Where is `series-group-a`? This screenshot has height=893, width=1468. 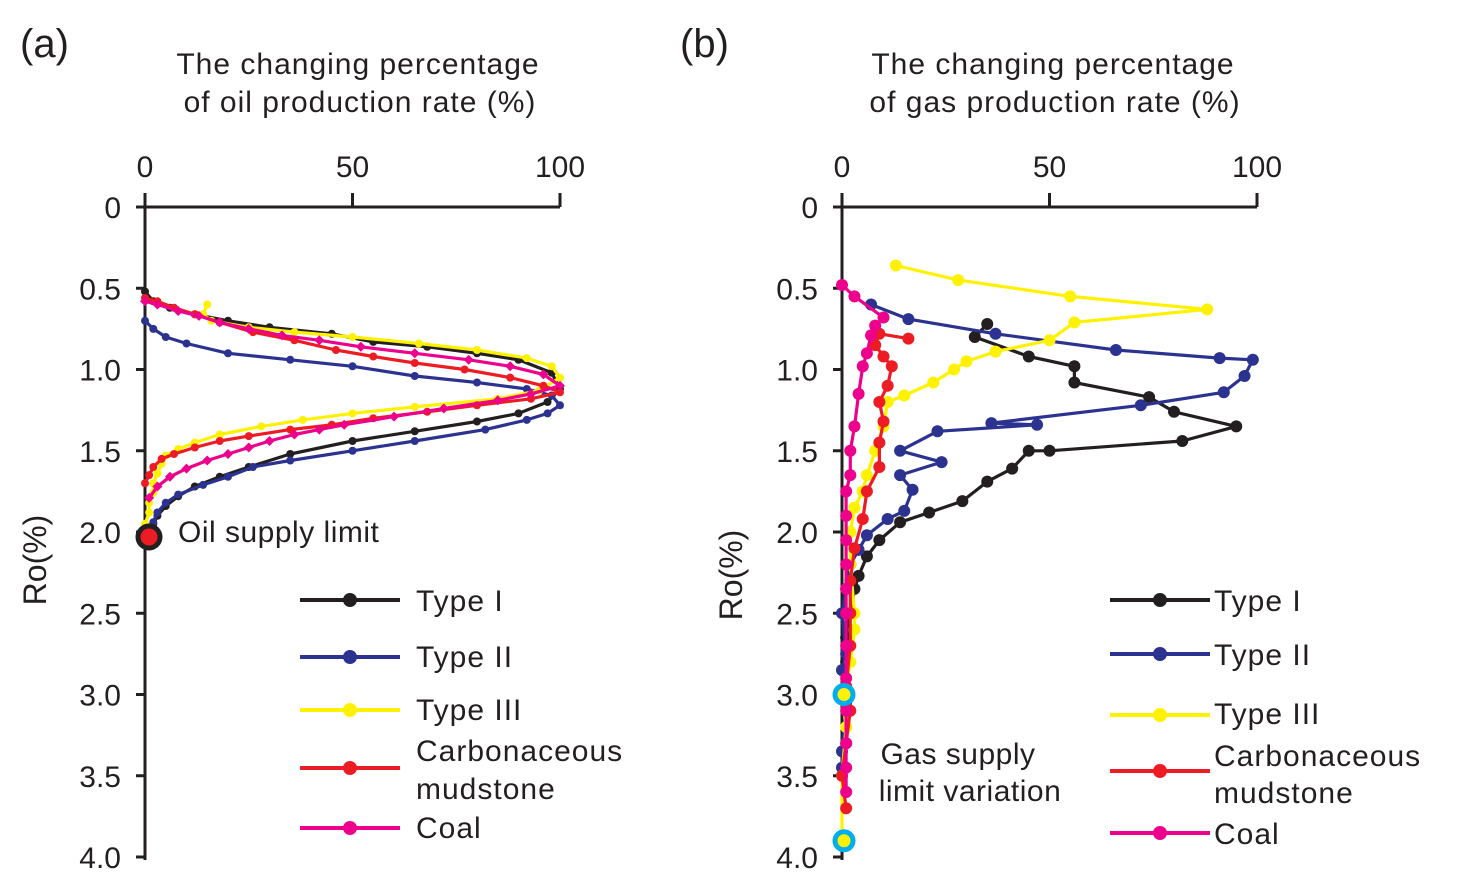 series-group-a is located at coordinates (352, 411).